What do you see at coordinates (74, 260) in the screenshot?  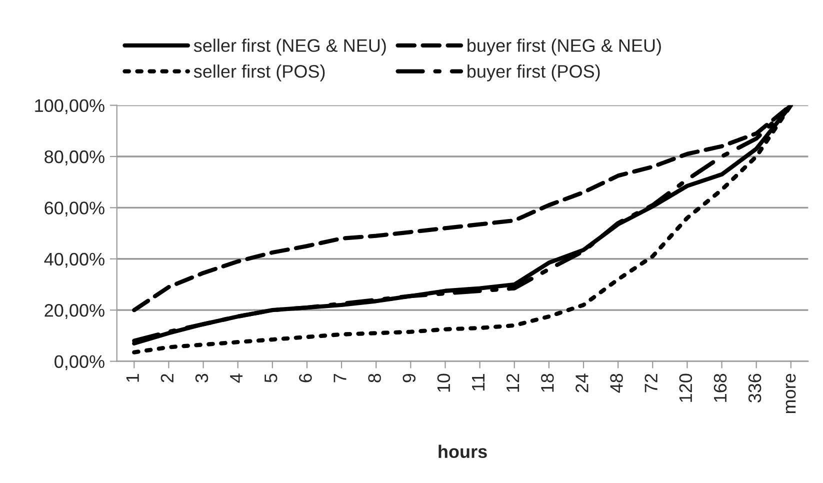 I see `y-tick-label: 40,00%` at bounding box center [74, 260].